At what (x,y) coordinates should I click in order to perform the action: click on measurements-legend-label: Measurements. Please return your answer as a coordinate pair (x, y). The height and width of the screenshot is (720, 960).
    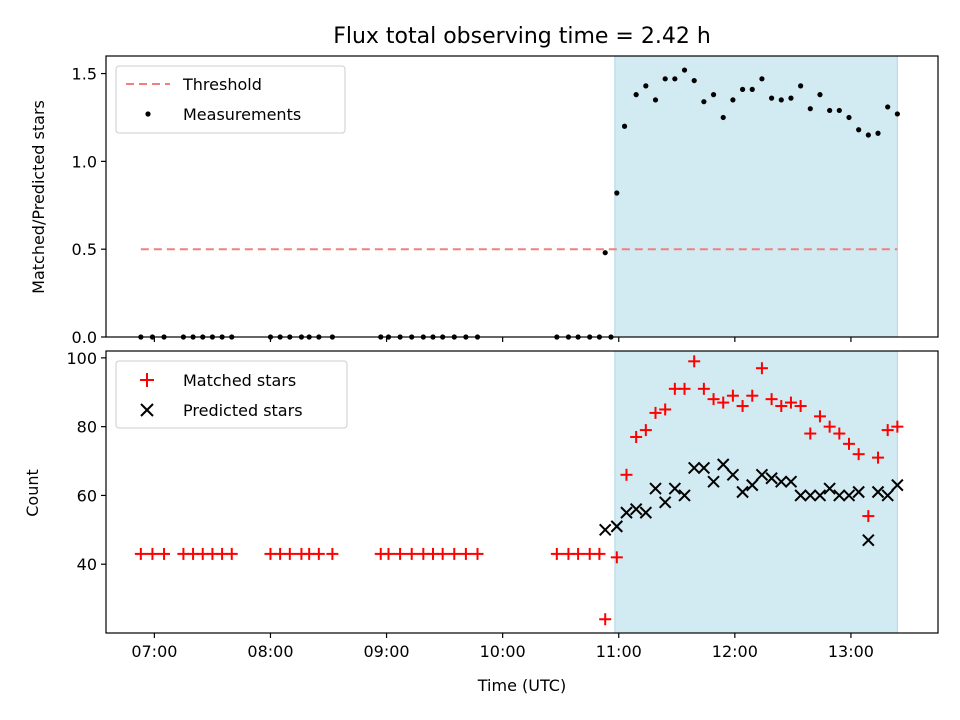
    Looking at the image, I should click on (242, 114).